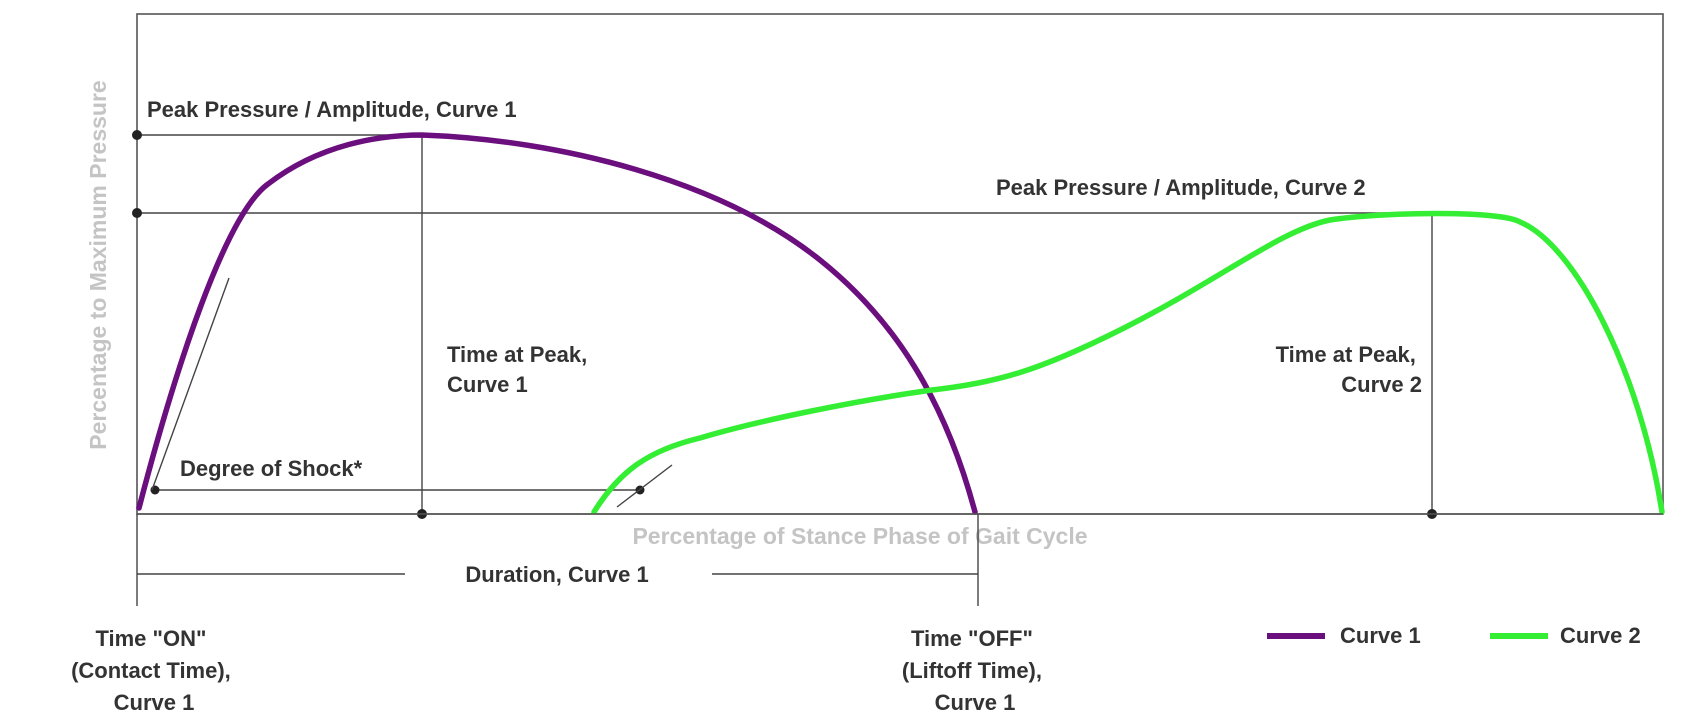 This screenshot has height=727, width=1683. Describe the element at coordinates (150, 638) in the screenshot. I see `time-on-line1: Time "ON"` at that location.